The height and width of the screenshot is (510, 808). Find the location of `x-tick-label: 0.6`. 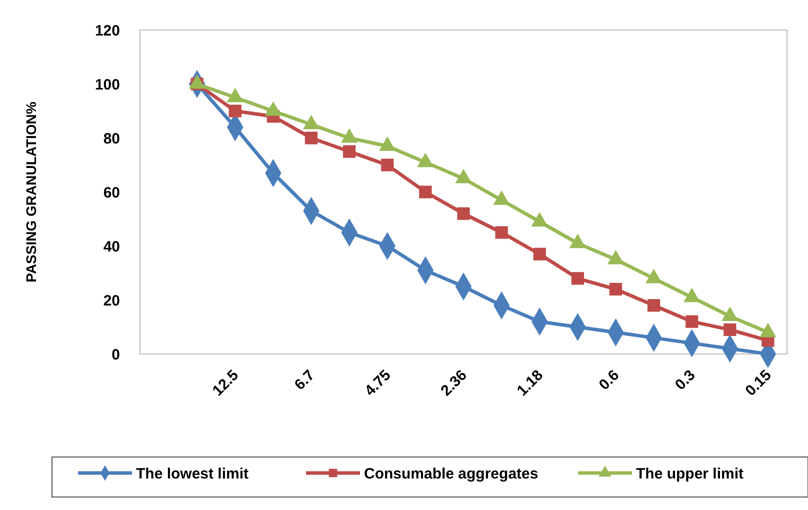

x-tick-label: 0.6 is located at coordinates (609, 380).